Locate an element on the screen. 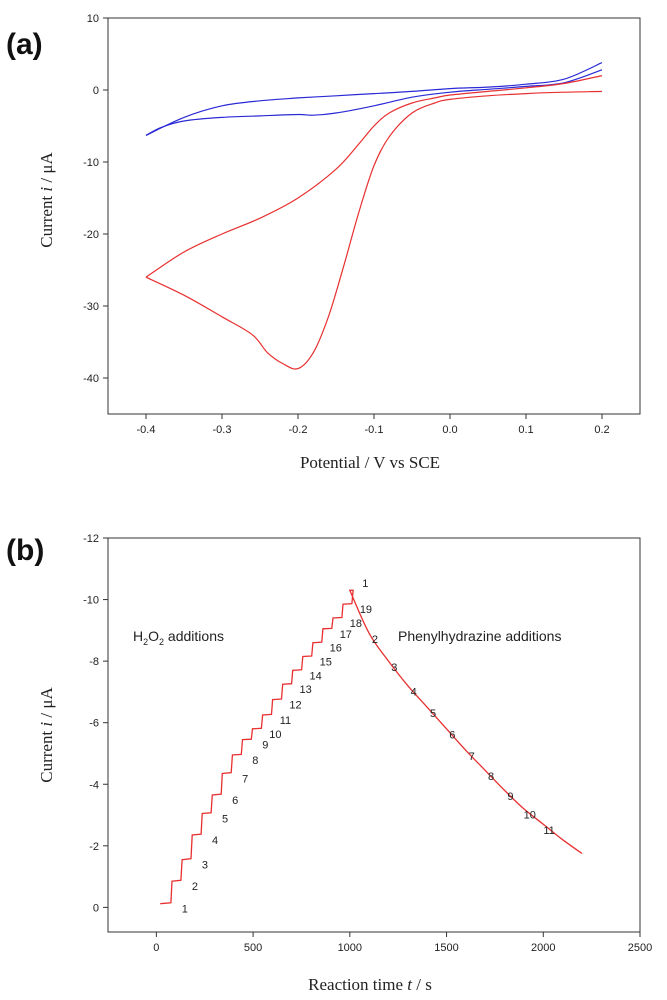  panel-a-y-axis-label: Current i / μA is located at coordinates (46, 200).